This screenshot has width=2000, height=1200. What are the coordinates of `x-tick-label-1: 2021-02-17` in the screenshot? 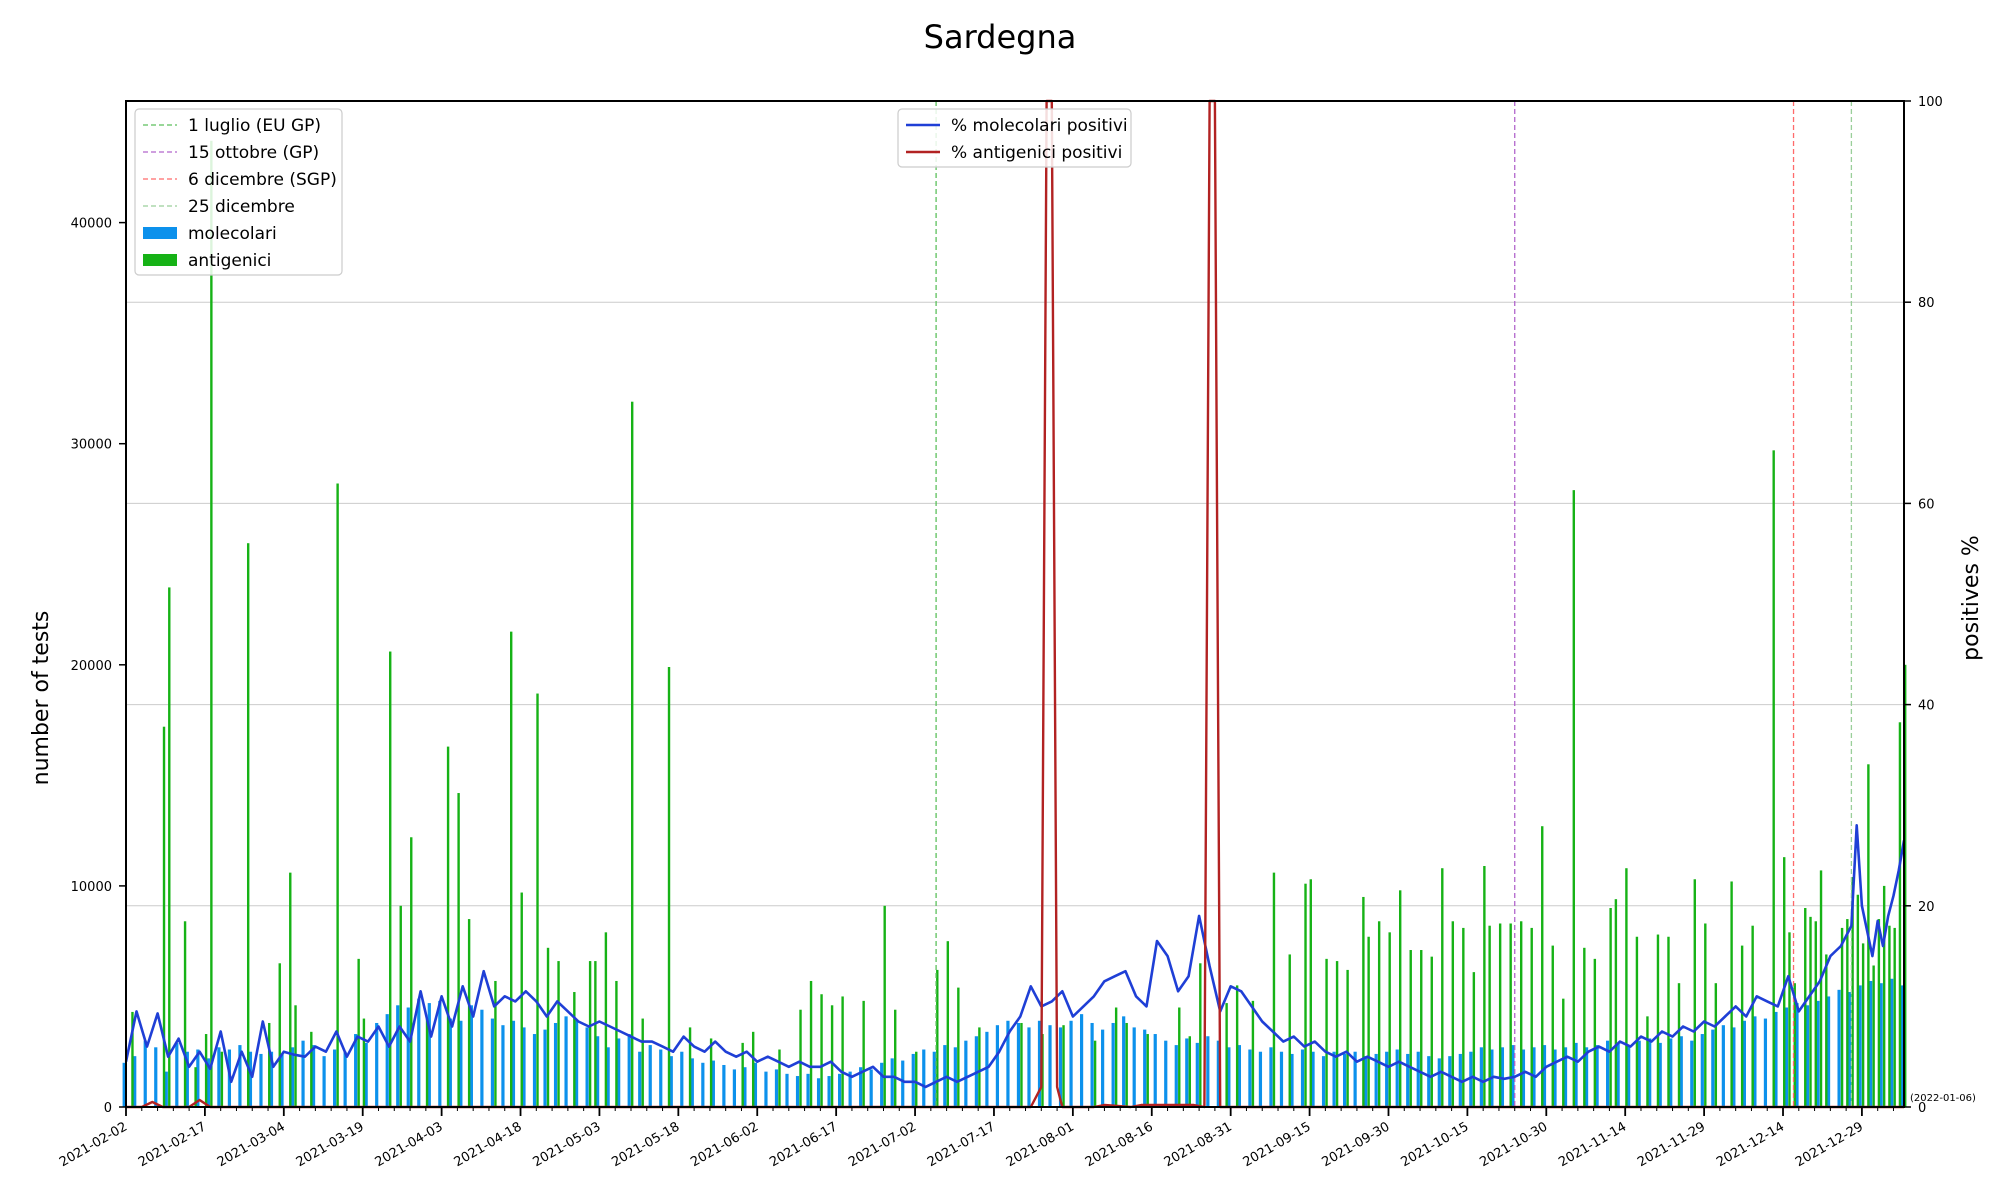 It's located at (172, 1144).